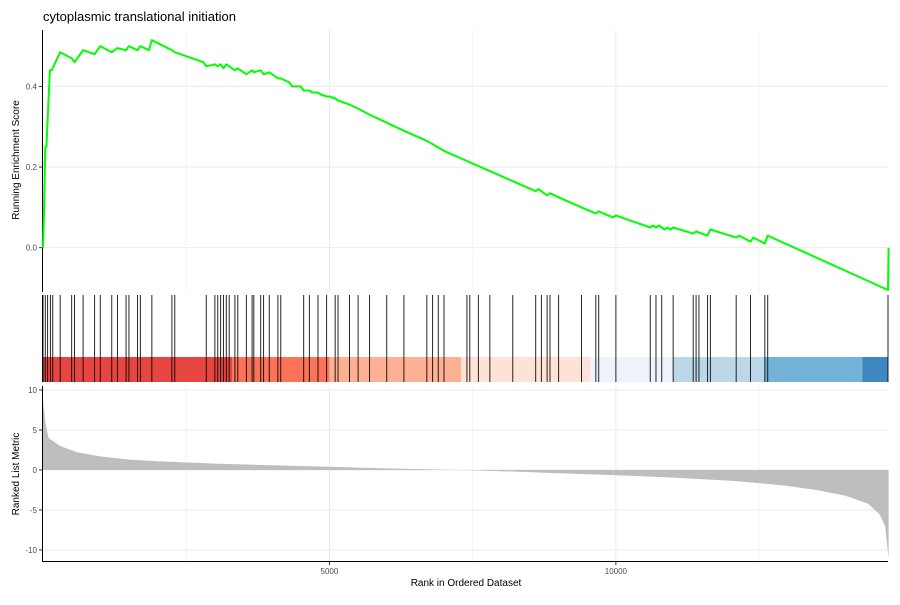 This screenshot has height=605, width=900. What do you see at coordinates (16, 160) in the screenshot?
I see `running-es-y-label: Running Enrichment Score` at bounding box center [16, 160].